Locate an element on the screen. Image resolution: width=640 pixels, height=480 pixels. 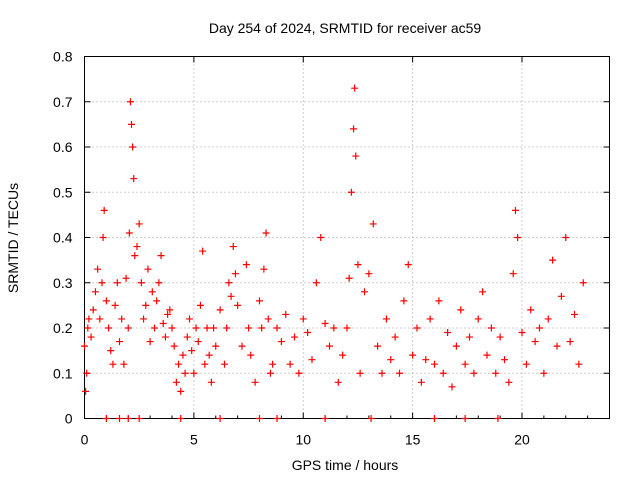
x-tick-label: 5 is located at coordinates (194, 440).